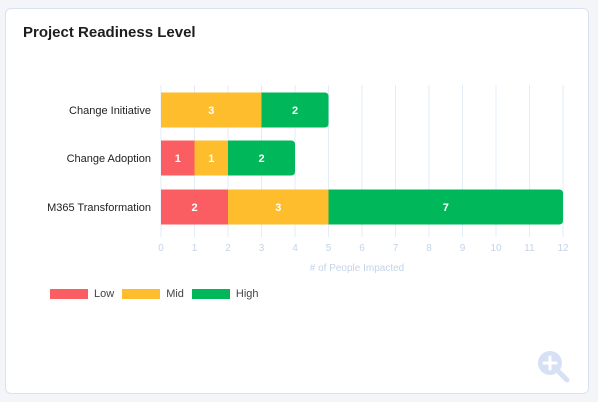  Describe the element at coordinates (396, 248) in the screenshot. I see `x-tick-label: 7` at that location.